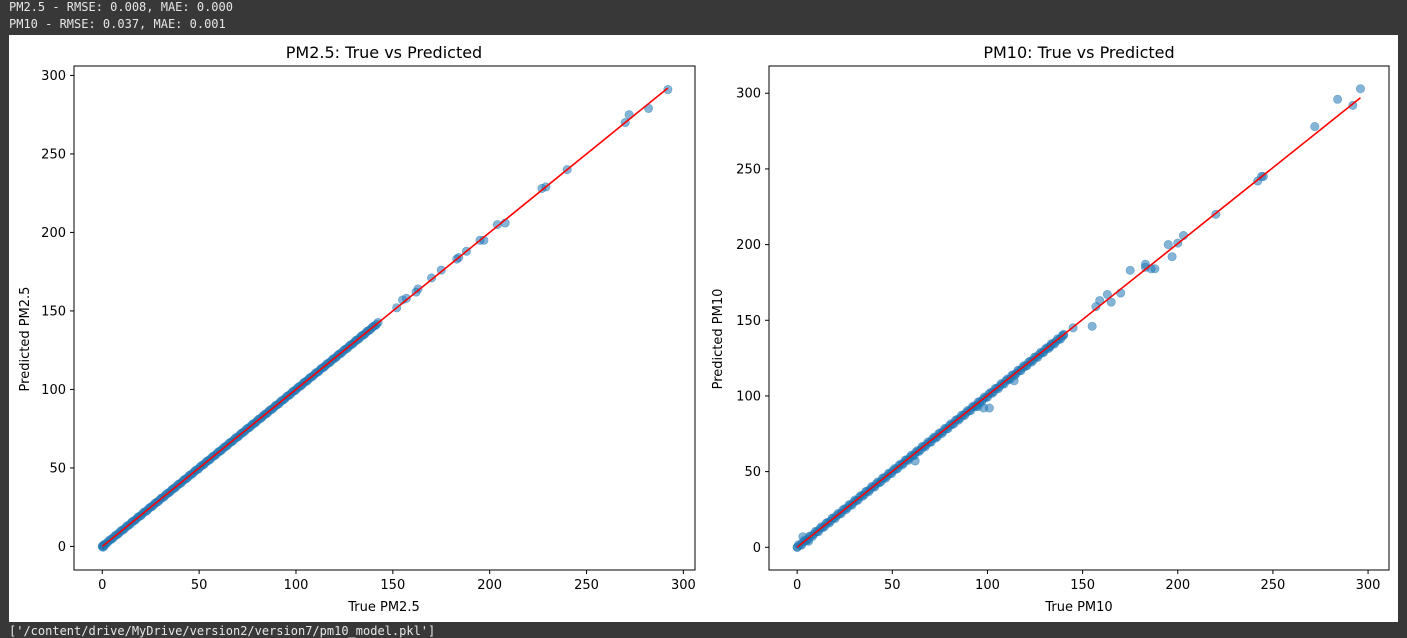  What do you see at coordinates (25, 339) in the screenshot?
I see `pm25-y-axis-label: Predicted PM2.5` at bounding box center [25, 339].